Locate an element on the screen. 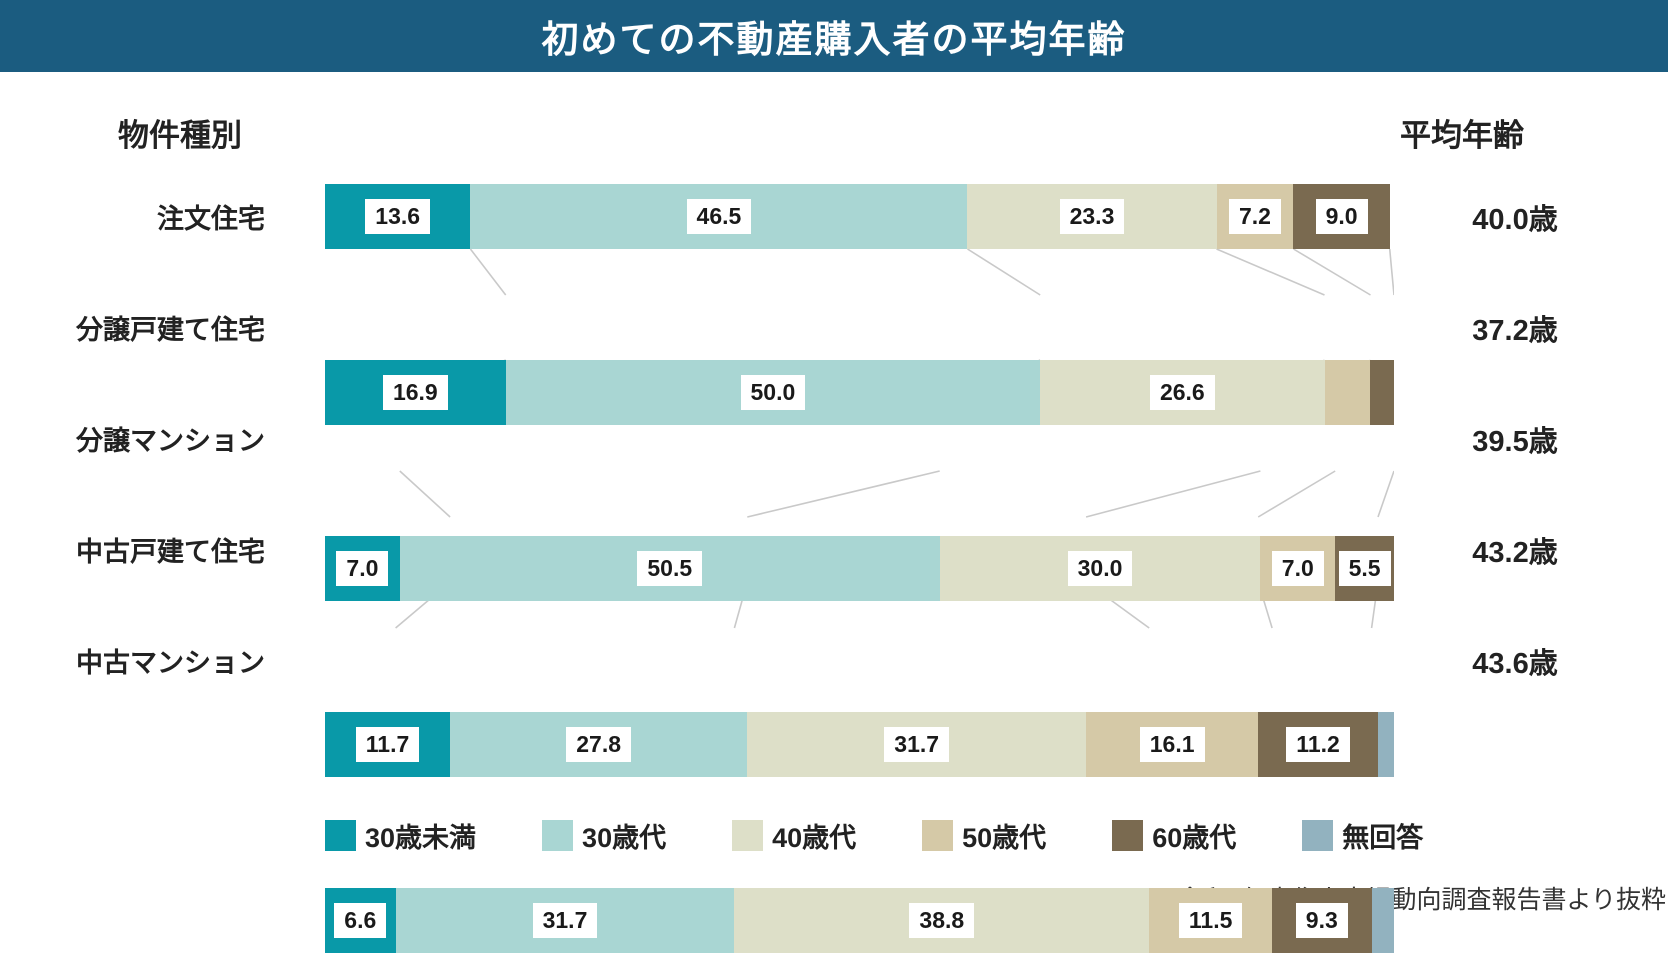  average-age-header: 平均年齢 is located at coordinates (1462, 135).